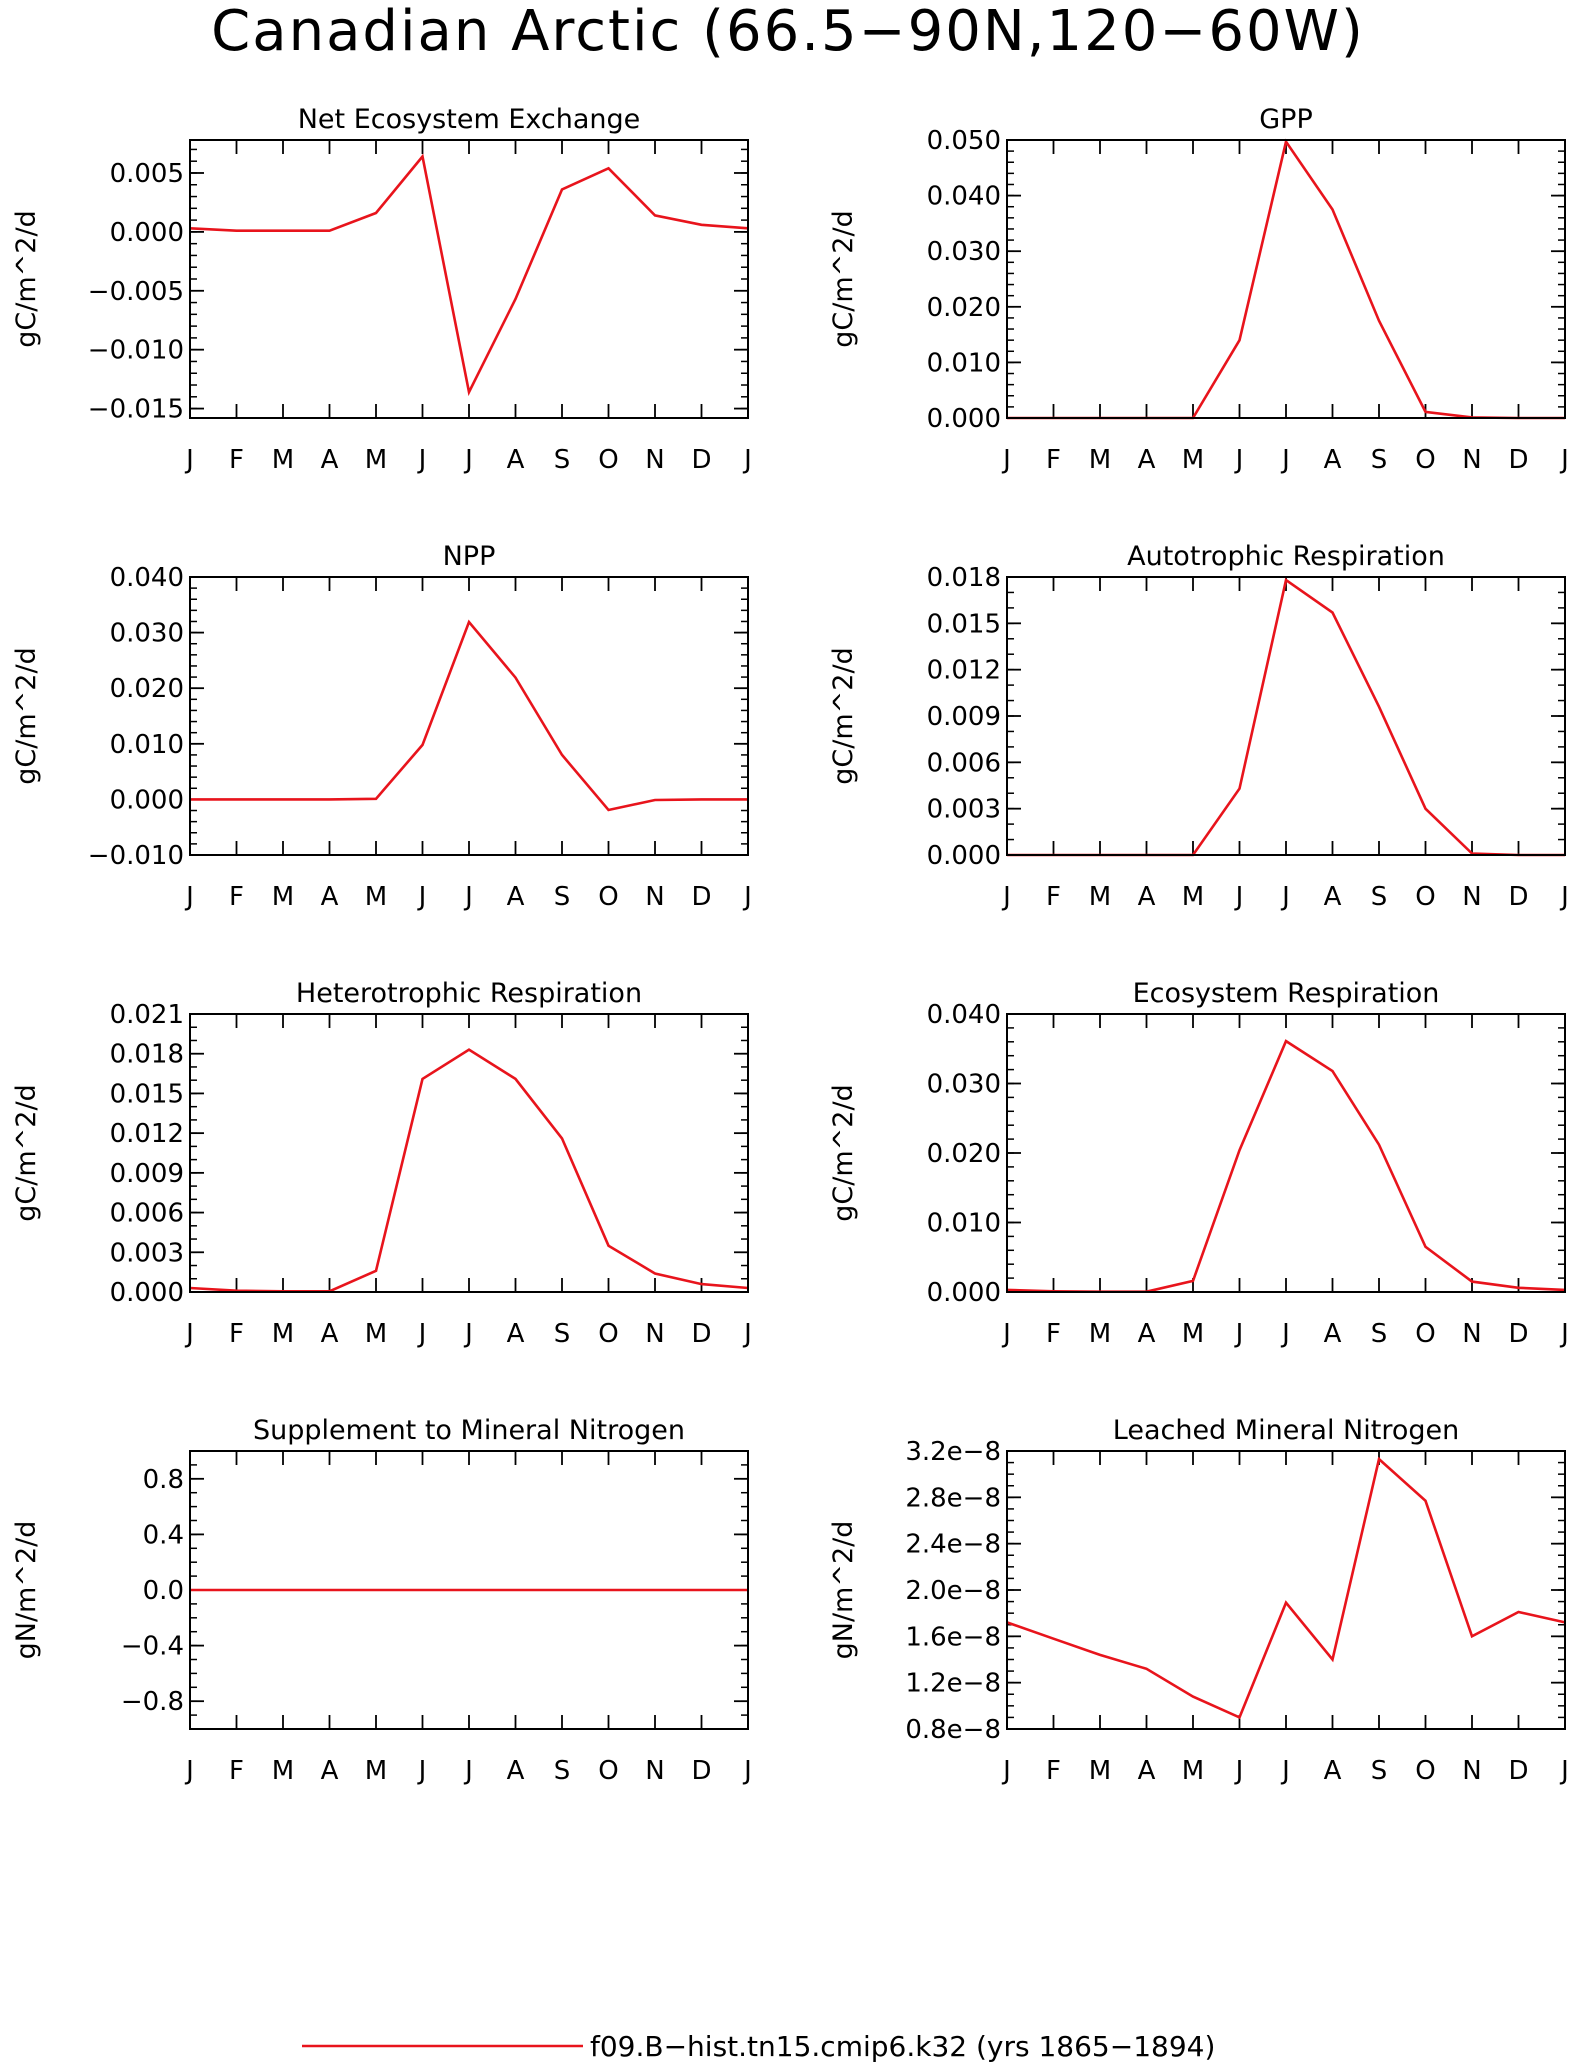 The image size is (1577, 2066). What do you see at coordinates (136, 410) in the screenshot?
I see `y-tick-label: −0.015` at bounding box center [136, 410].